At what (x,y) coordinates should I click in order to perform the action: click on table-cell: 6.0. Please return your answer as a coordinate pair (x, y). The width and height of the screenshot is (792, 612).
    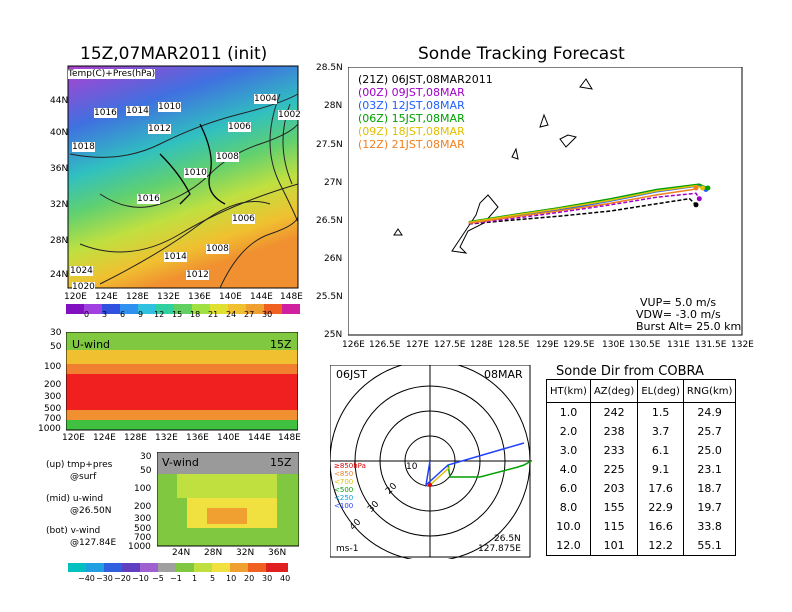
    Looking at the image, I should click on (568, 488).